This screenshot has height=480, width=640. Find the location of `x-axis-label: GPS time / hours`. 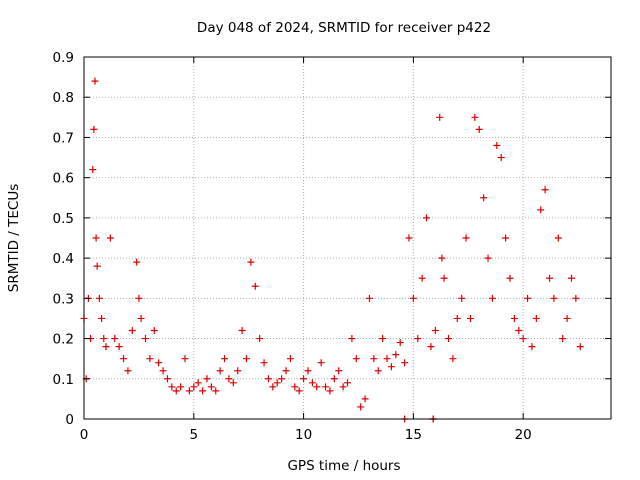

x-axis-label: GPS time / hours is located at coordinates (343, 466).